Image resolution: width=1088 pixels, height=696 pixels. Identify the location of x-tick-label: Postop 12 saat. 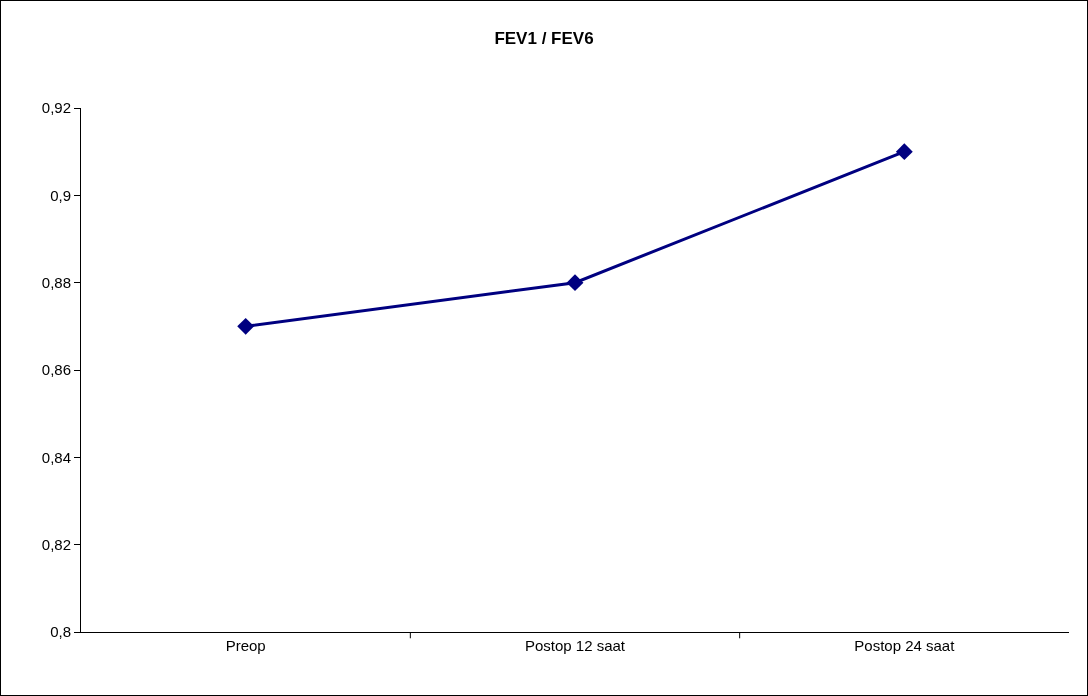
(575, 645).